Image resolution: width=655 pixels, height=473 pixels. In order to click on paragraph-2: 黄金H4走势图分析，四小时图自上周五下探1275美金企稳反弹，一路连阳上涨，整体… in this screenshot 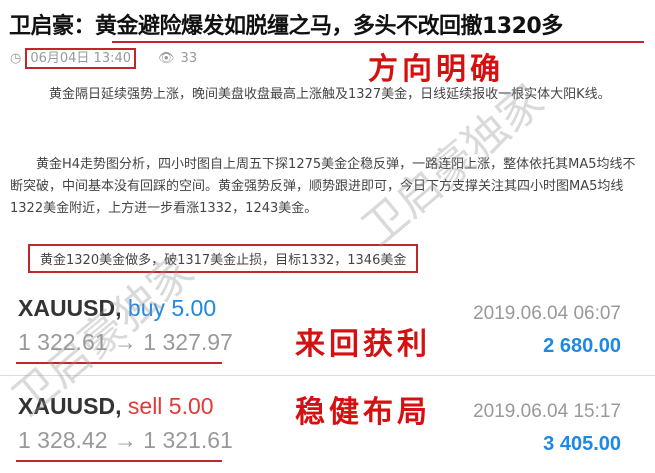, I will do `click(323, 186)`.